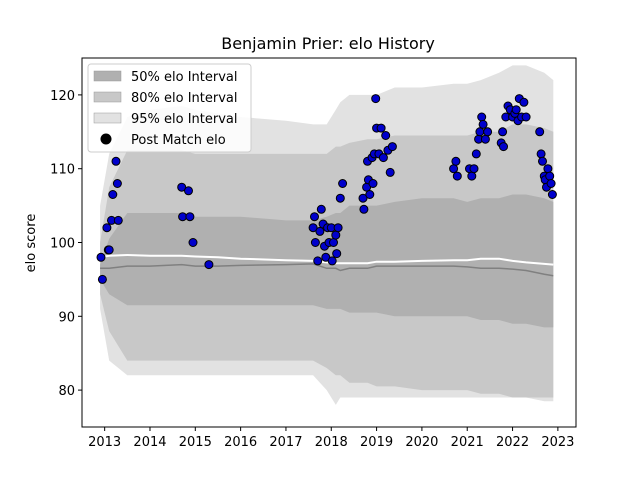  What do you see at coordinates (285, 442) in the screenshot?
I see `x-tick-label: 2017` at bounding box center [285, 442].